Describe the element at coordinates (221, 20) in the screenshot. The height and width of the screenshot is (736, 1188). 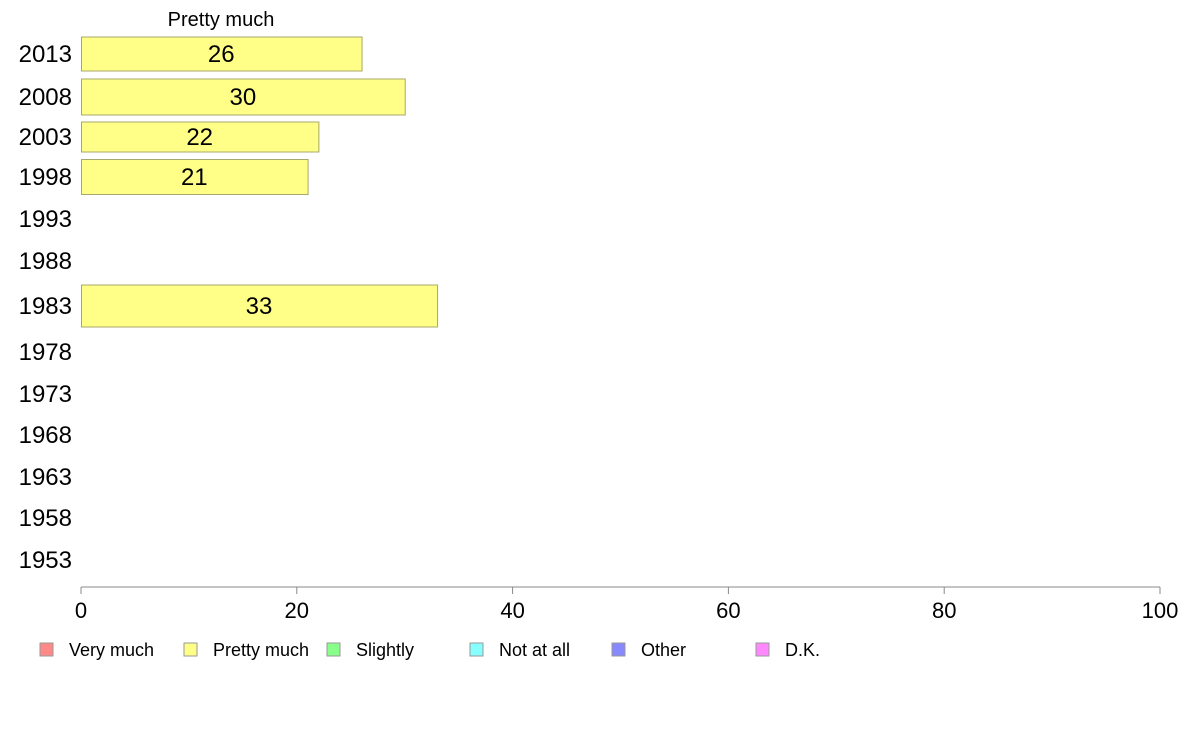
I see `chart-title: Pretty much` at that location.